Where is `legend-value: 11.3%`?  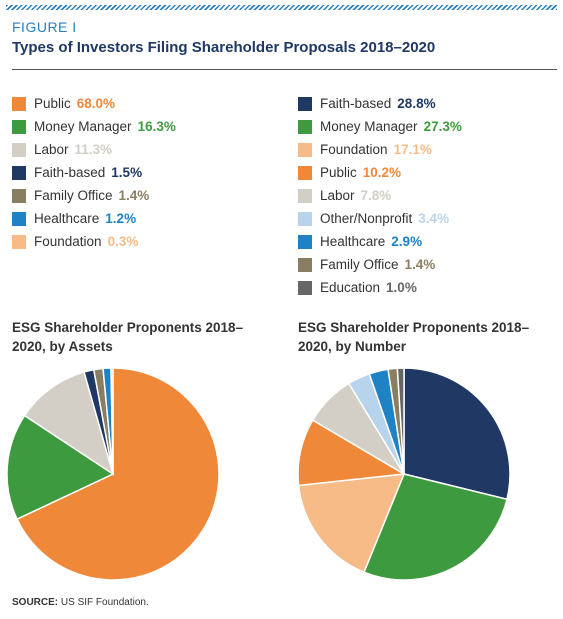 legend-value: 11.3% is located at coordinates (93, 149).